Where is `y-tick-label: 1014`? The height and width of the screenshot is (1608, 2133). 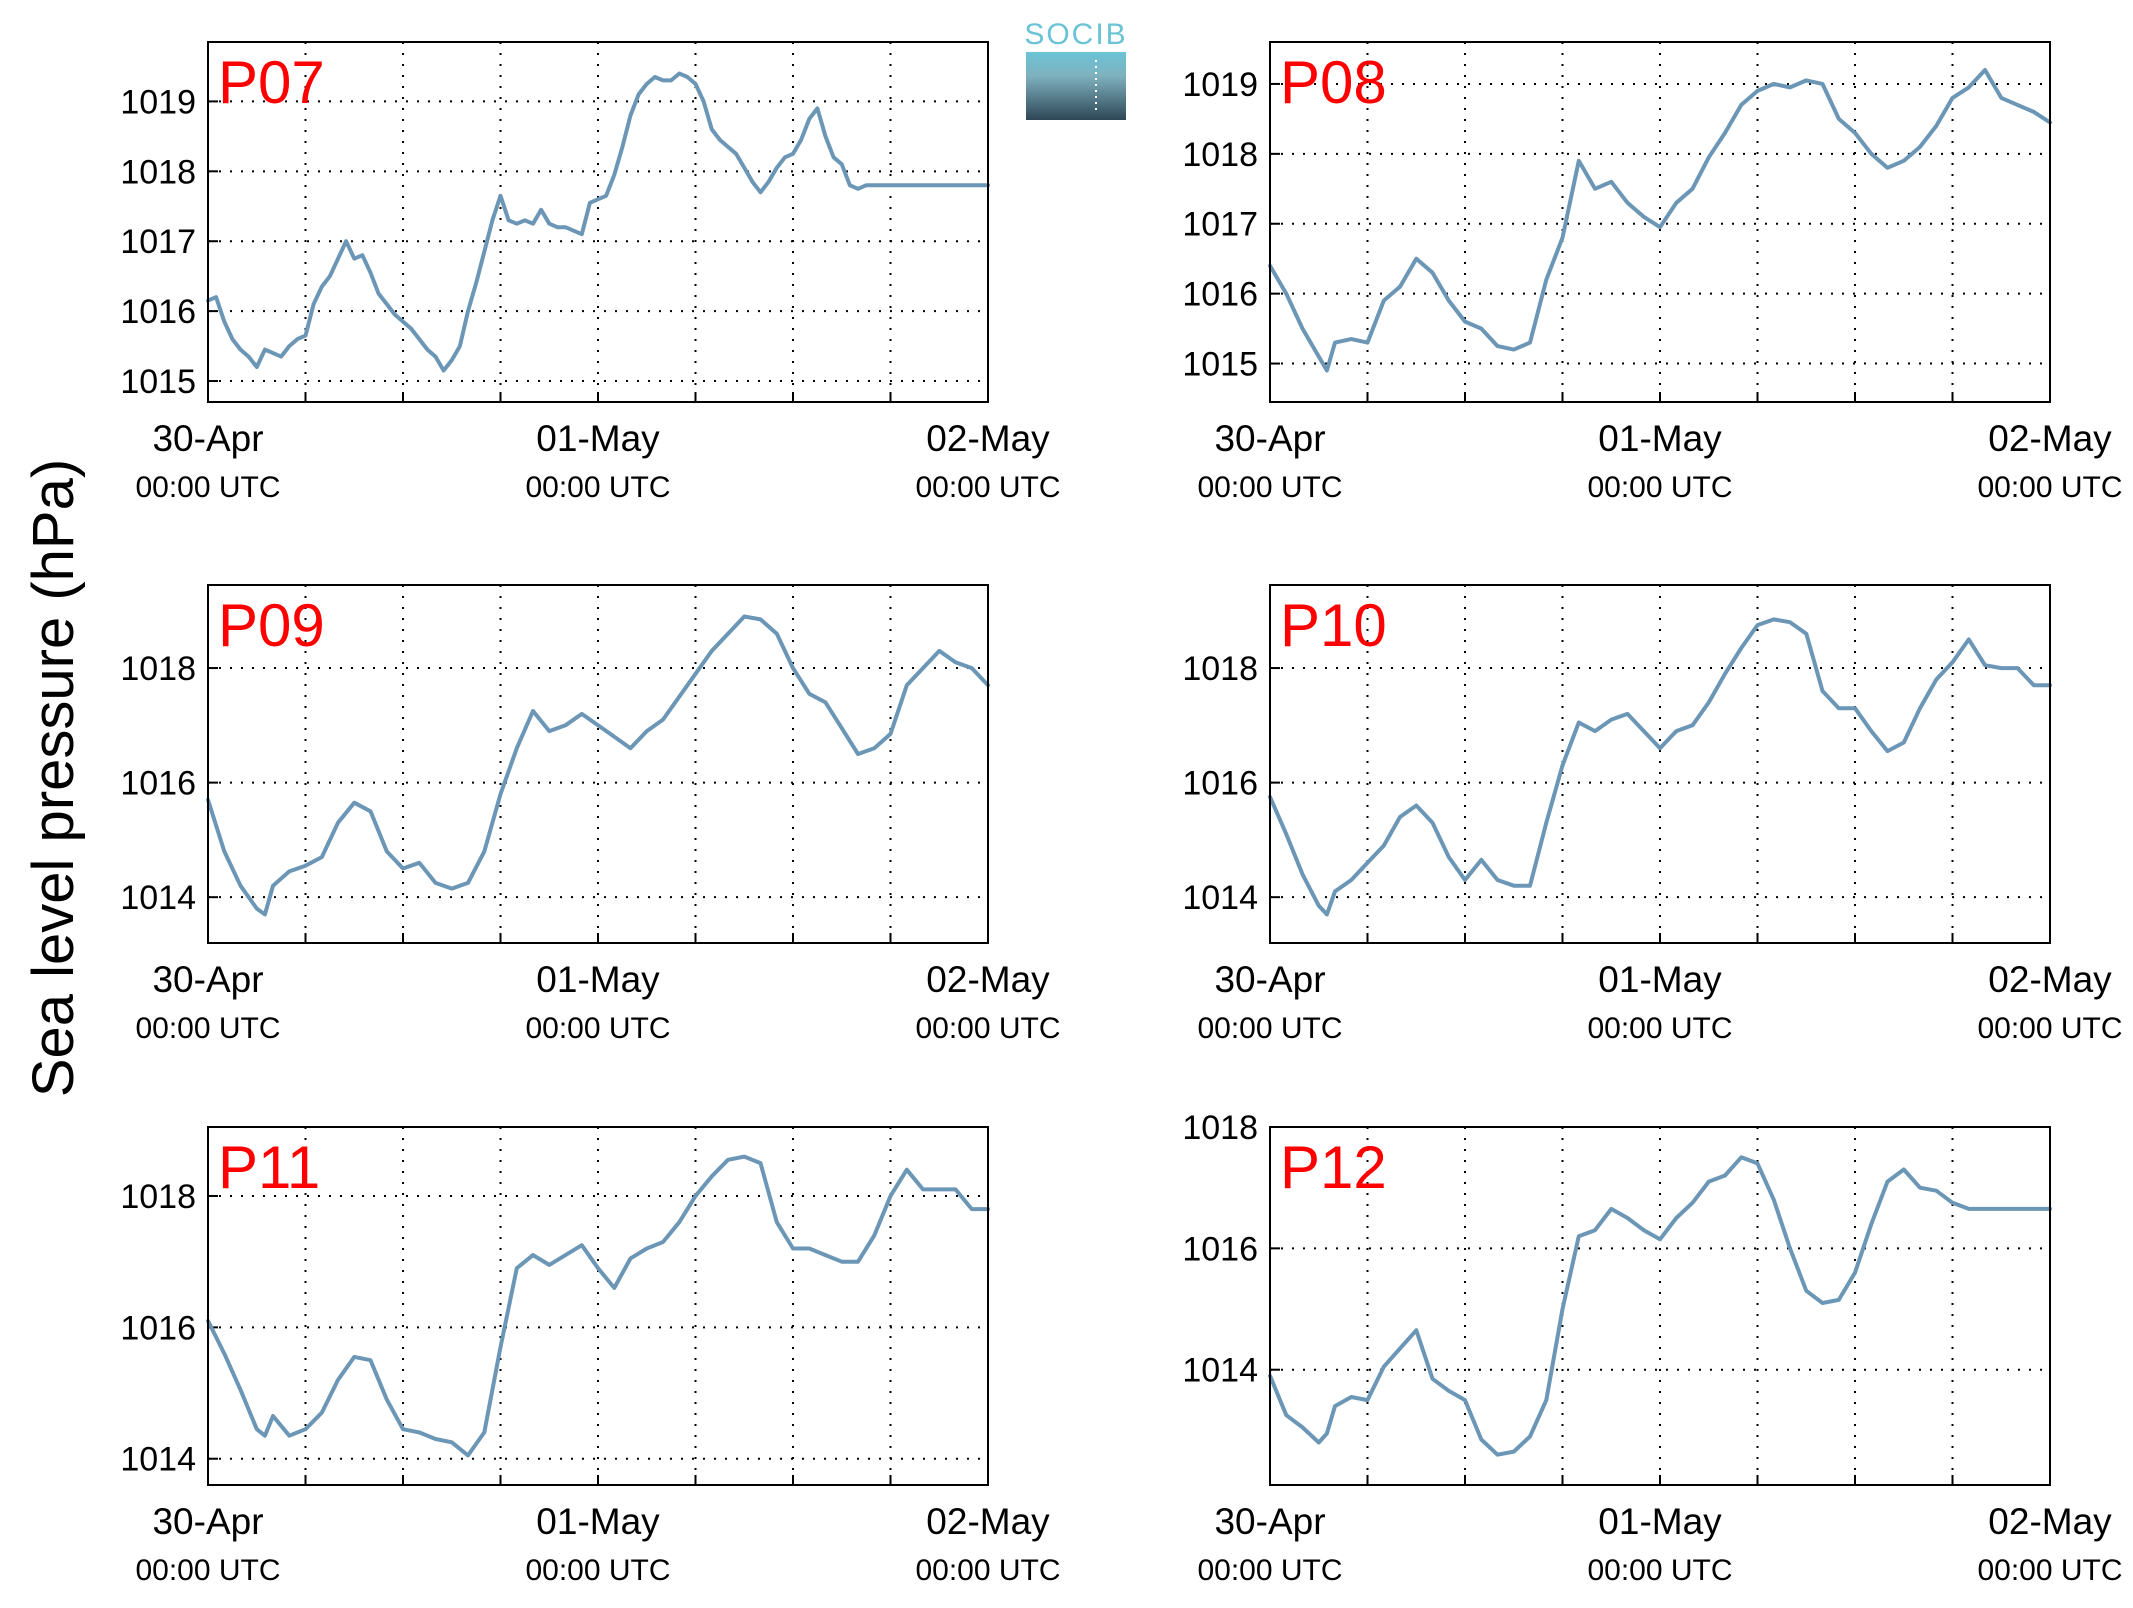
y-tick-label: 1014 is located at coordinates (158, 898).